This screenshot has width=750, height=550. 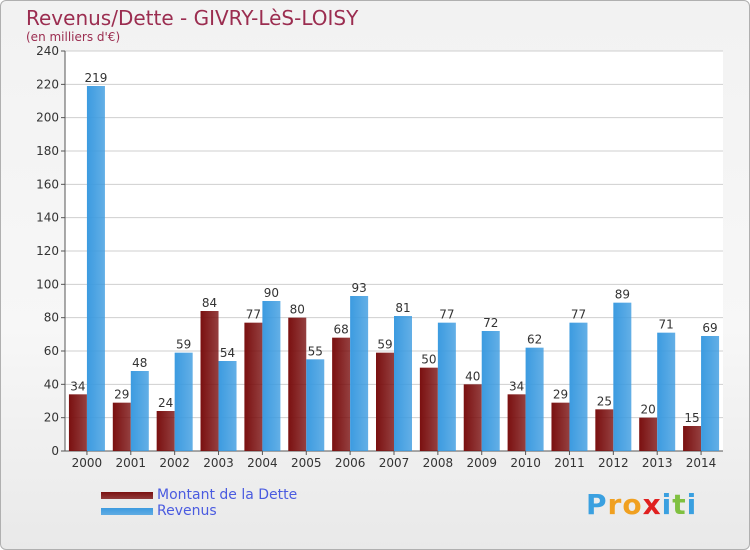 What do you see at coordinates (438, 463) in the screenshot?
I see `x-tick-label: 2008` at bounding box center [438, 463].